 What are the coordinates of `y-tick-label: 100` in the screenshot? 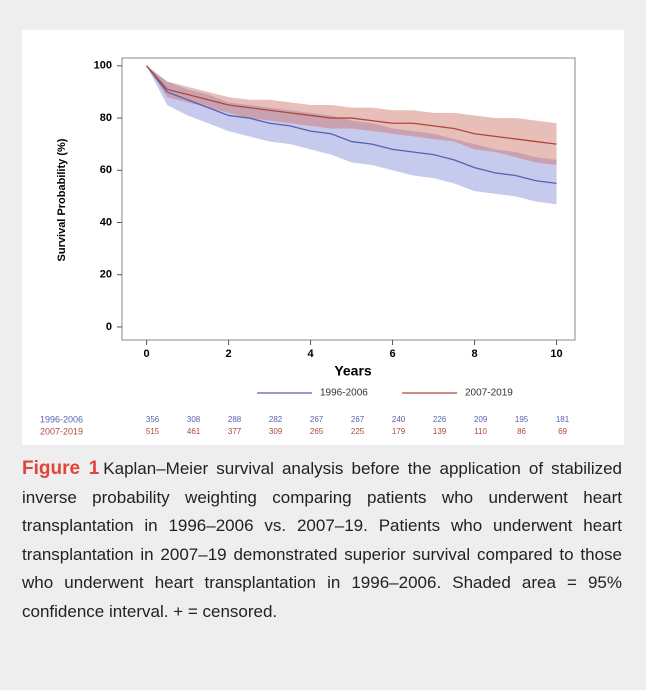 It's located at (103, 66).